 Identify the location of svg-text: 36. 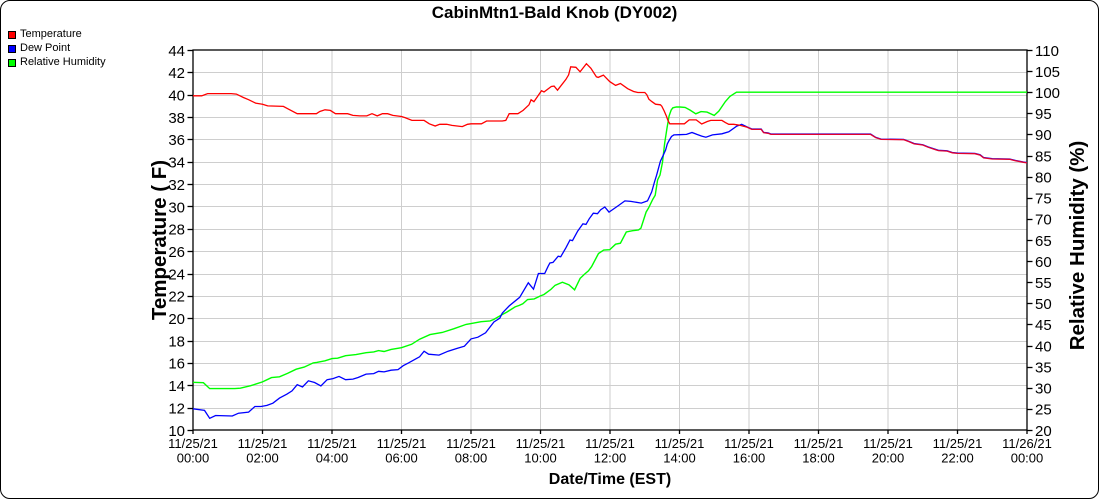
(176, 140).